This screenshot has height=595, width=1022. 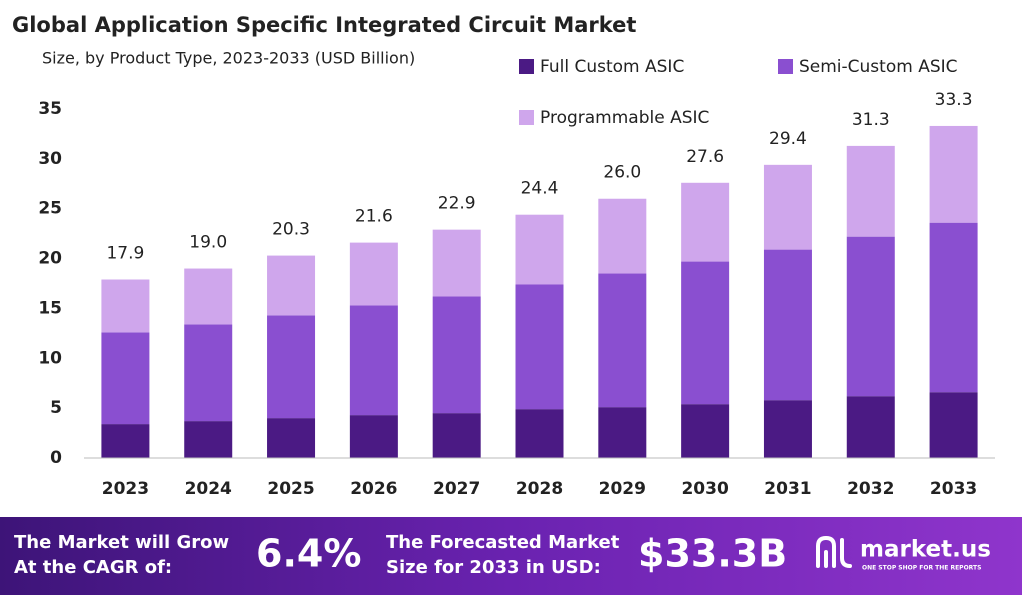 I want to click on brand-logo, so click(x=834, y=551).